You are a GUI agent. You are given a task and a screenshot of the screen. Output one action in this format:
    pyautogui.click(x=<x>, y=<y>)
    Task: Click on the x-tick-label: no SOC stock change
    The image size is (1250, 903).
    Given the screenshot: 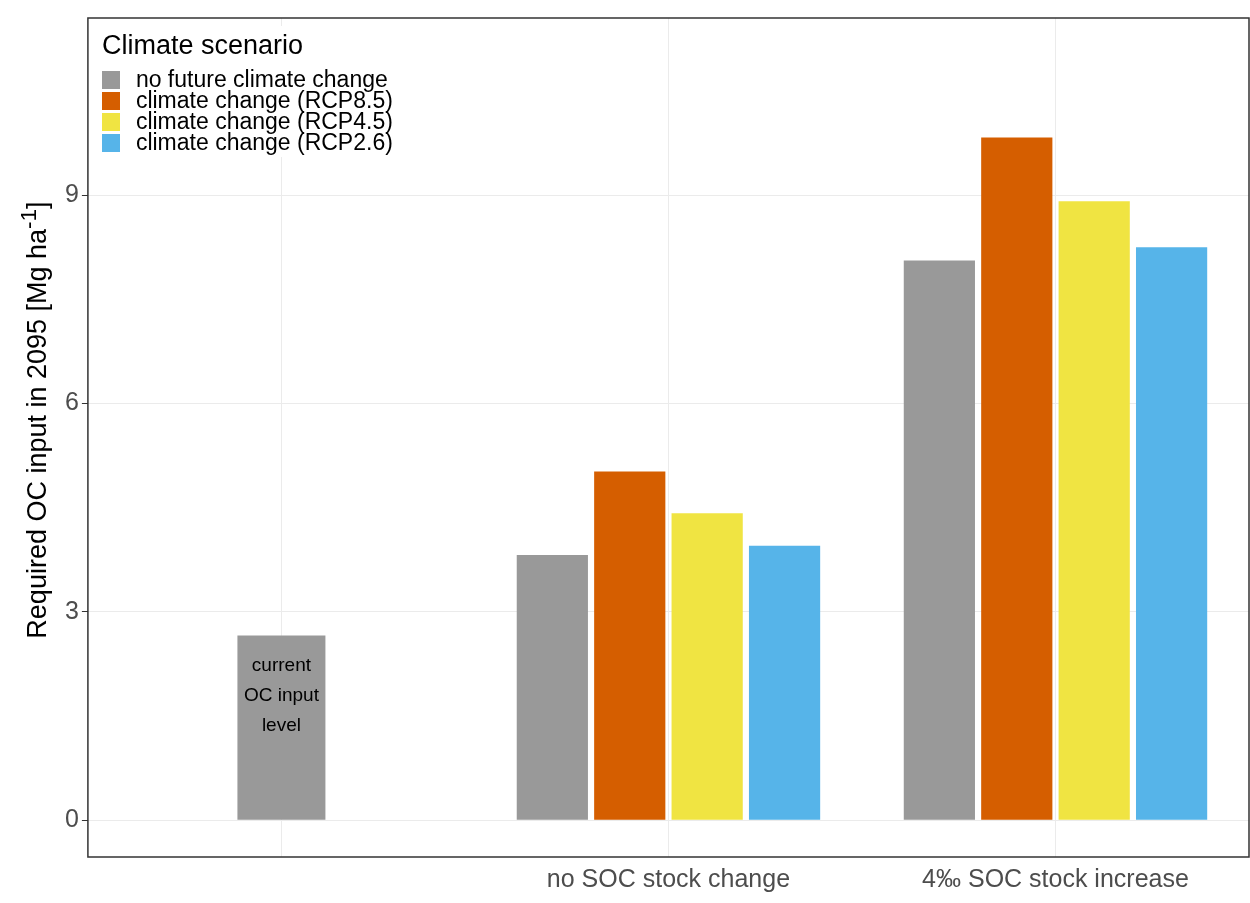 What is the action you would take?
    pyautogui.click(x=668, y=877)
    